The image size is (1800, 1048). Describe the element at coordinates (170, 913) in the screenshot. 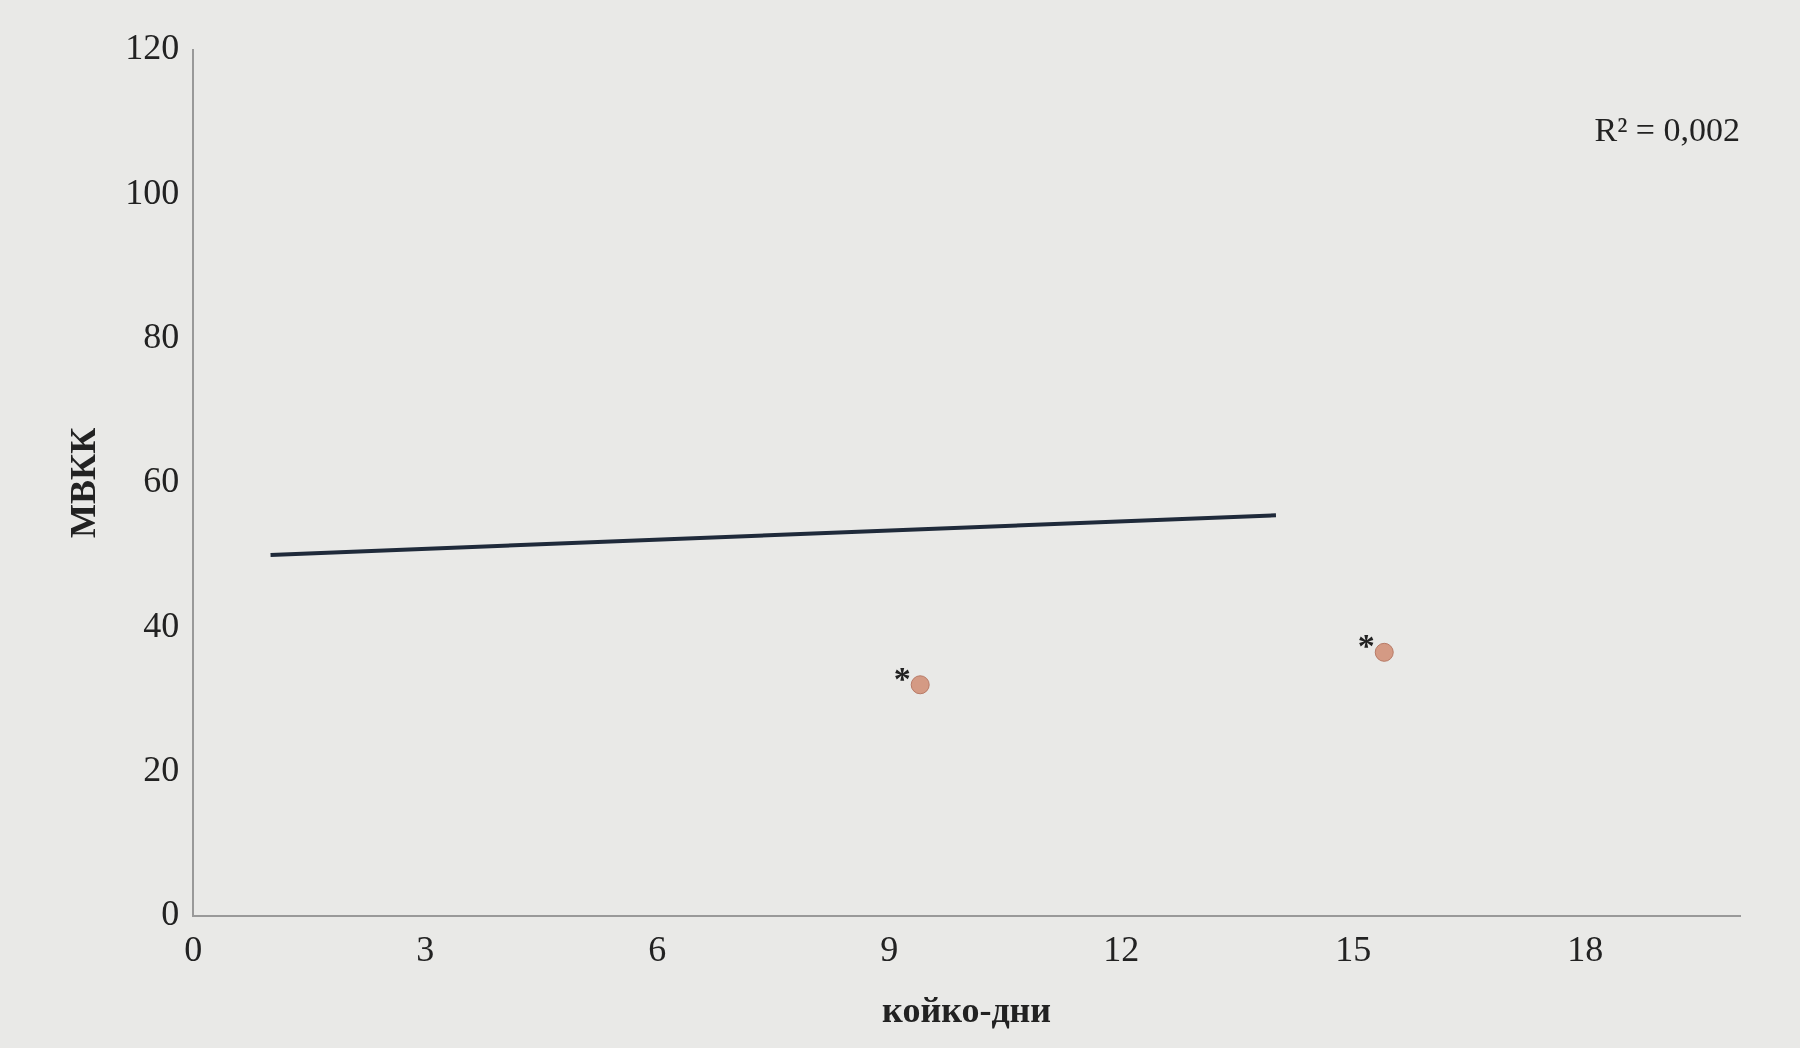

I see `y-tick-label: 0` at that location.